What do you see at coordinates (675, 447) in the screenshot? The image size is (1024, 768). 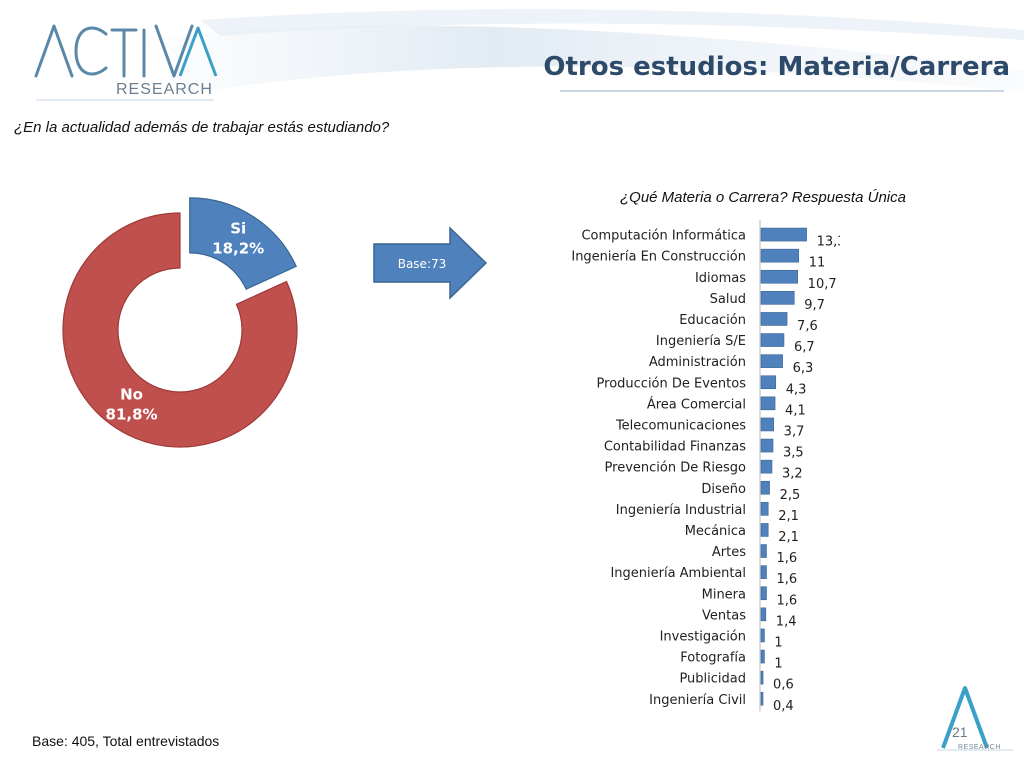 I see `bar-category-label: Contabilidad Finanzas` at bounding box center [675, 447].